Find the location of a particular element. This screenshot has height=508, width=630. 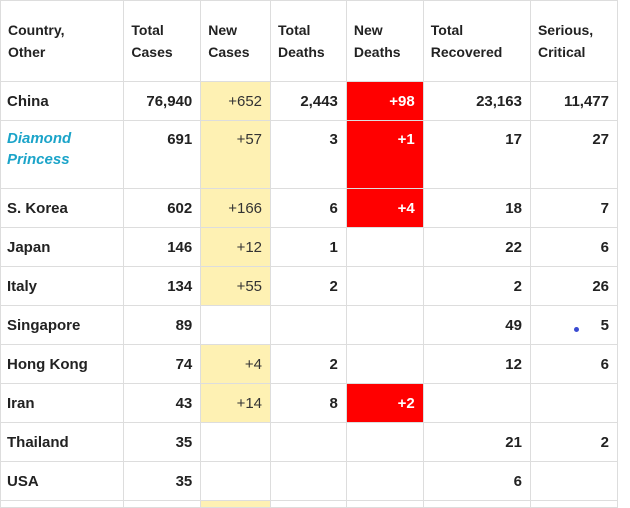

cell-serious-critical: 11,477 is located at coordinates (574, 101).